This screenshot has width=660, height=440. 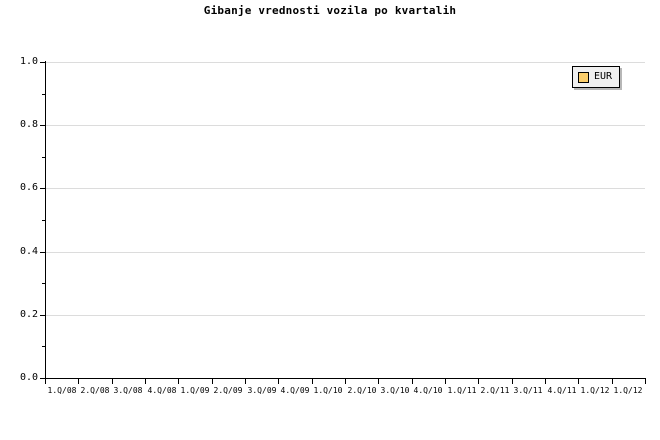 I want to click on x-axis-tick-label: 4.Q/10, so click(x=428, y=390).